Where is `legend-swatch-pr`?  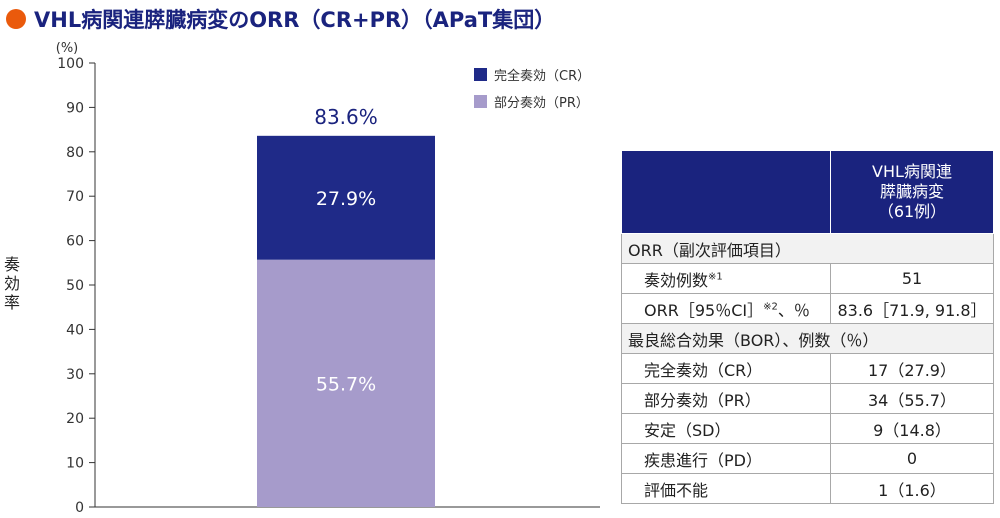 legend-swatch-pr is located at coordinates (480, 101).